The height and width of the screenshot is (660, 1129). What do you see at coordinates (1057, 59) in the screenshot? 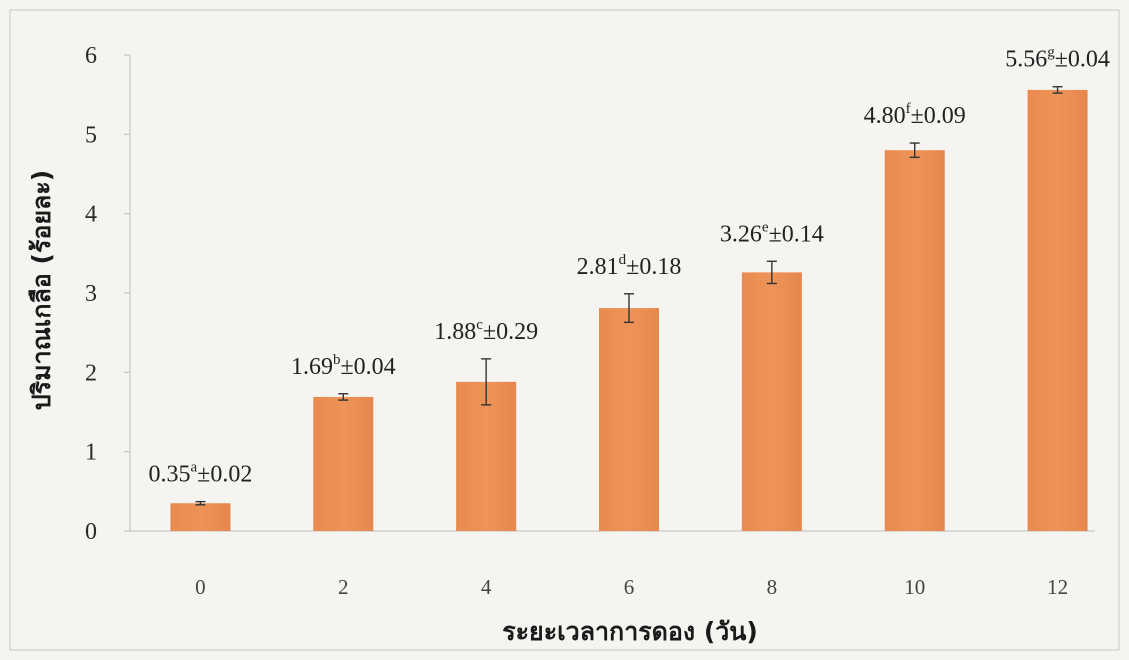
I see `data-label: 5.56g±0.04` at bounding box center [1057, 59].